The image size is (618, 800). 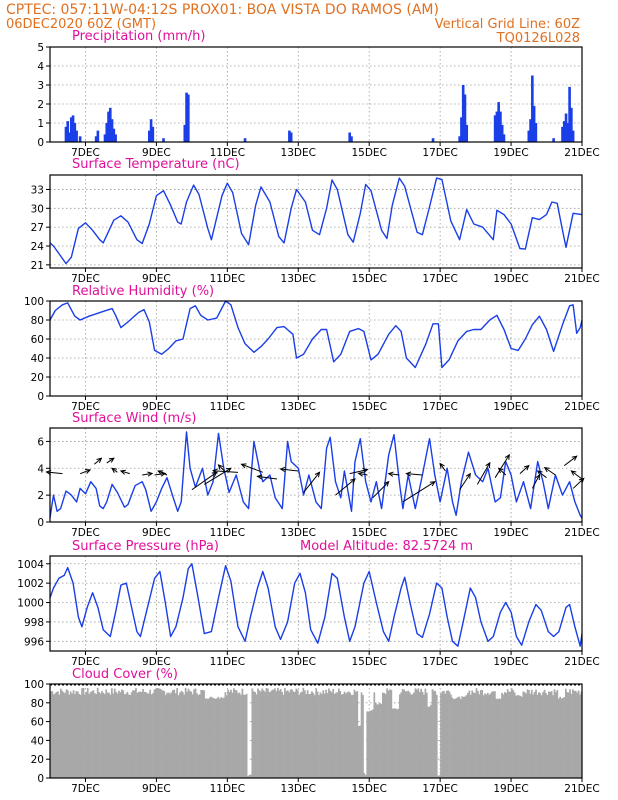 What do you see at coordinates (37, 704) in the screenshot?
I see `y-tick-label: 80` at bounding box center [37, 704].